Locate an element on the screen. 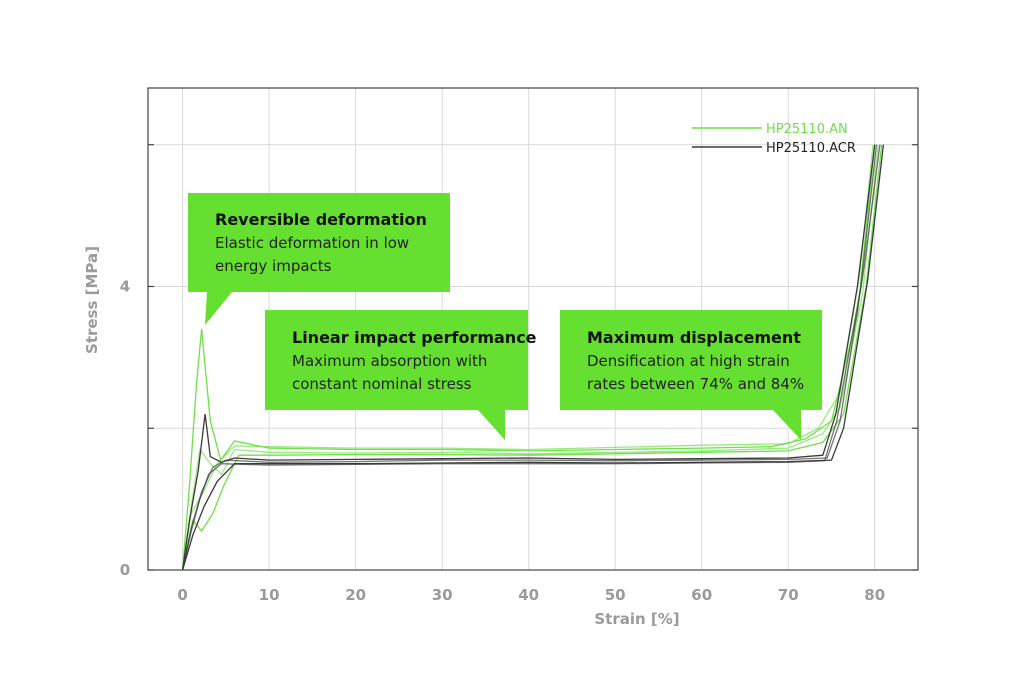  y-axis-label: Stress [MPa] is located at coordinates (92, 300).